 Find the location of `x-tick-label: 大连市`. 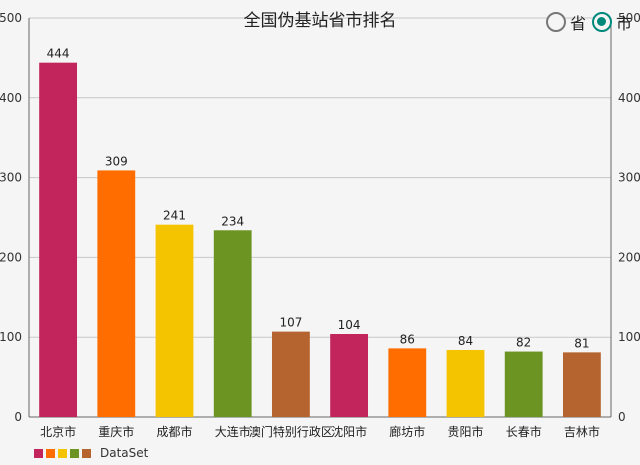

x-tick-label: 大连市 is located at coordinates (233, 431).